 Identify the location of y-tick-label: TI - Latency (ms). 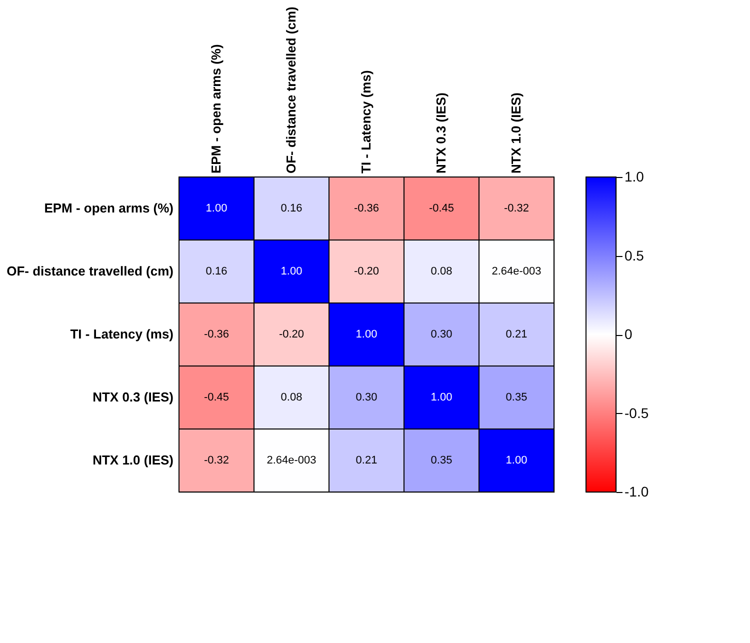
(122, 334).